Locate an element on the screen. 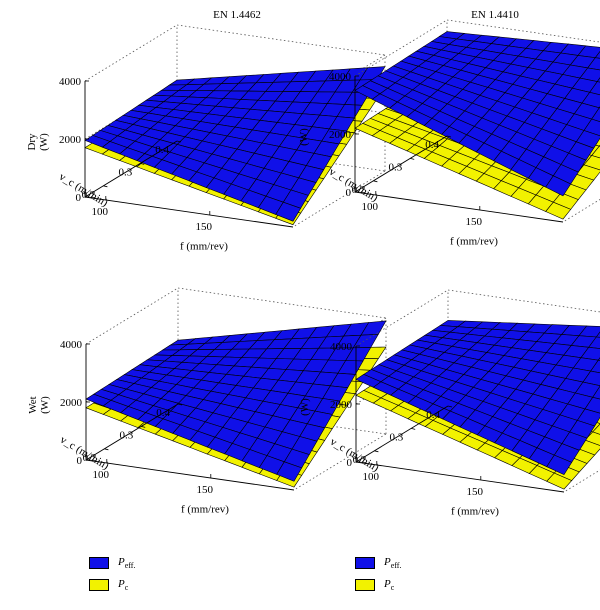 Image resolution: width=600 pixels, height=610 pixels. legend-right: Peff. Pc is located at coordinates (378, 574).